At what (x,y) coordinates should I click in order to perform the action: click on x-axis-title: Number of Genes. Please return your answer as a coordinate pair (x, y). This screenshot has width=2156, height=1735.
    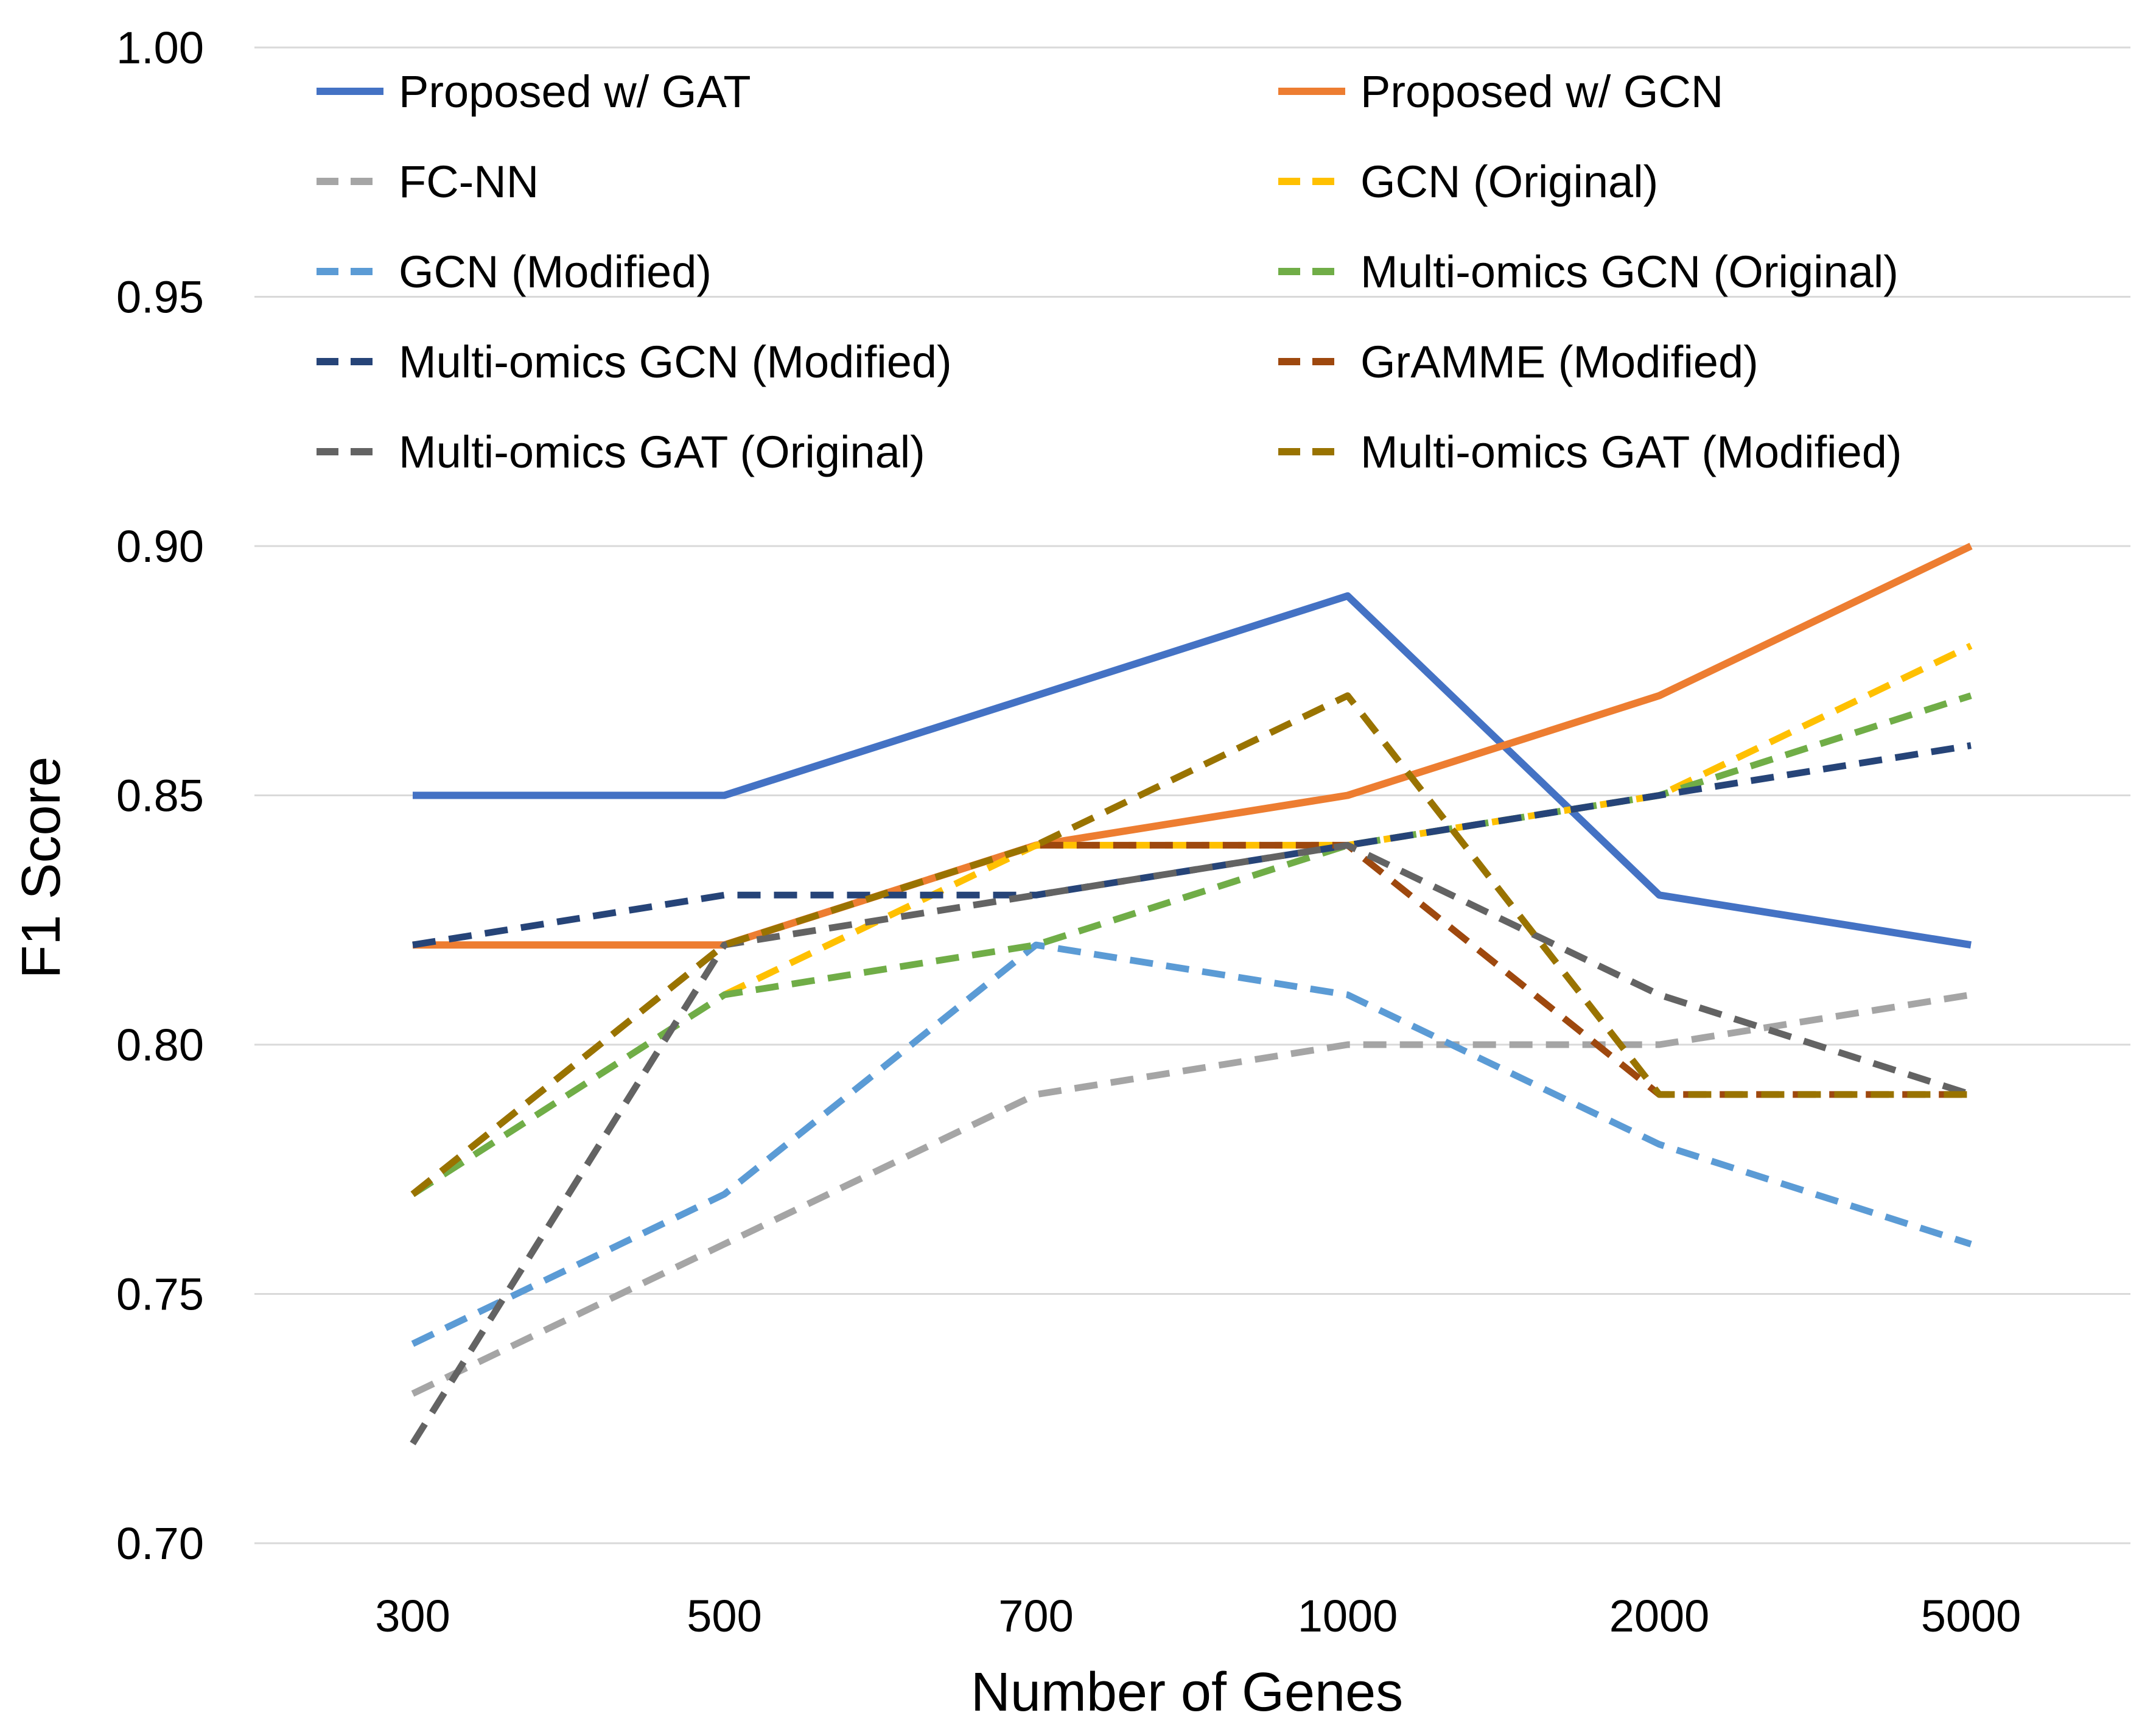
    Looking at the image, I should click on (1187, 1692).